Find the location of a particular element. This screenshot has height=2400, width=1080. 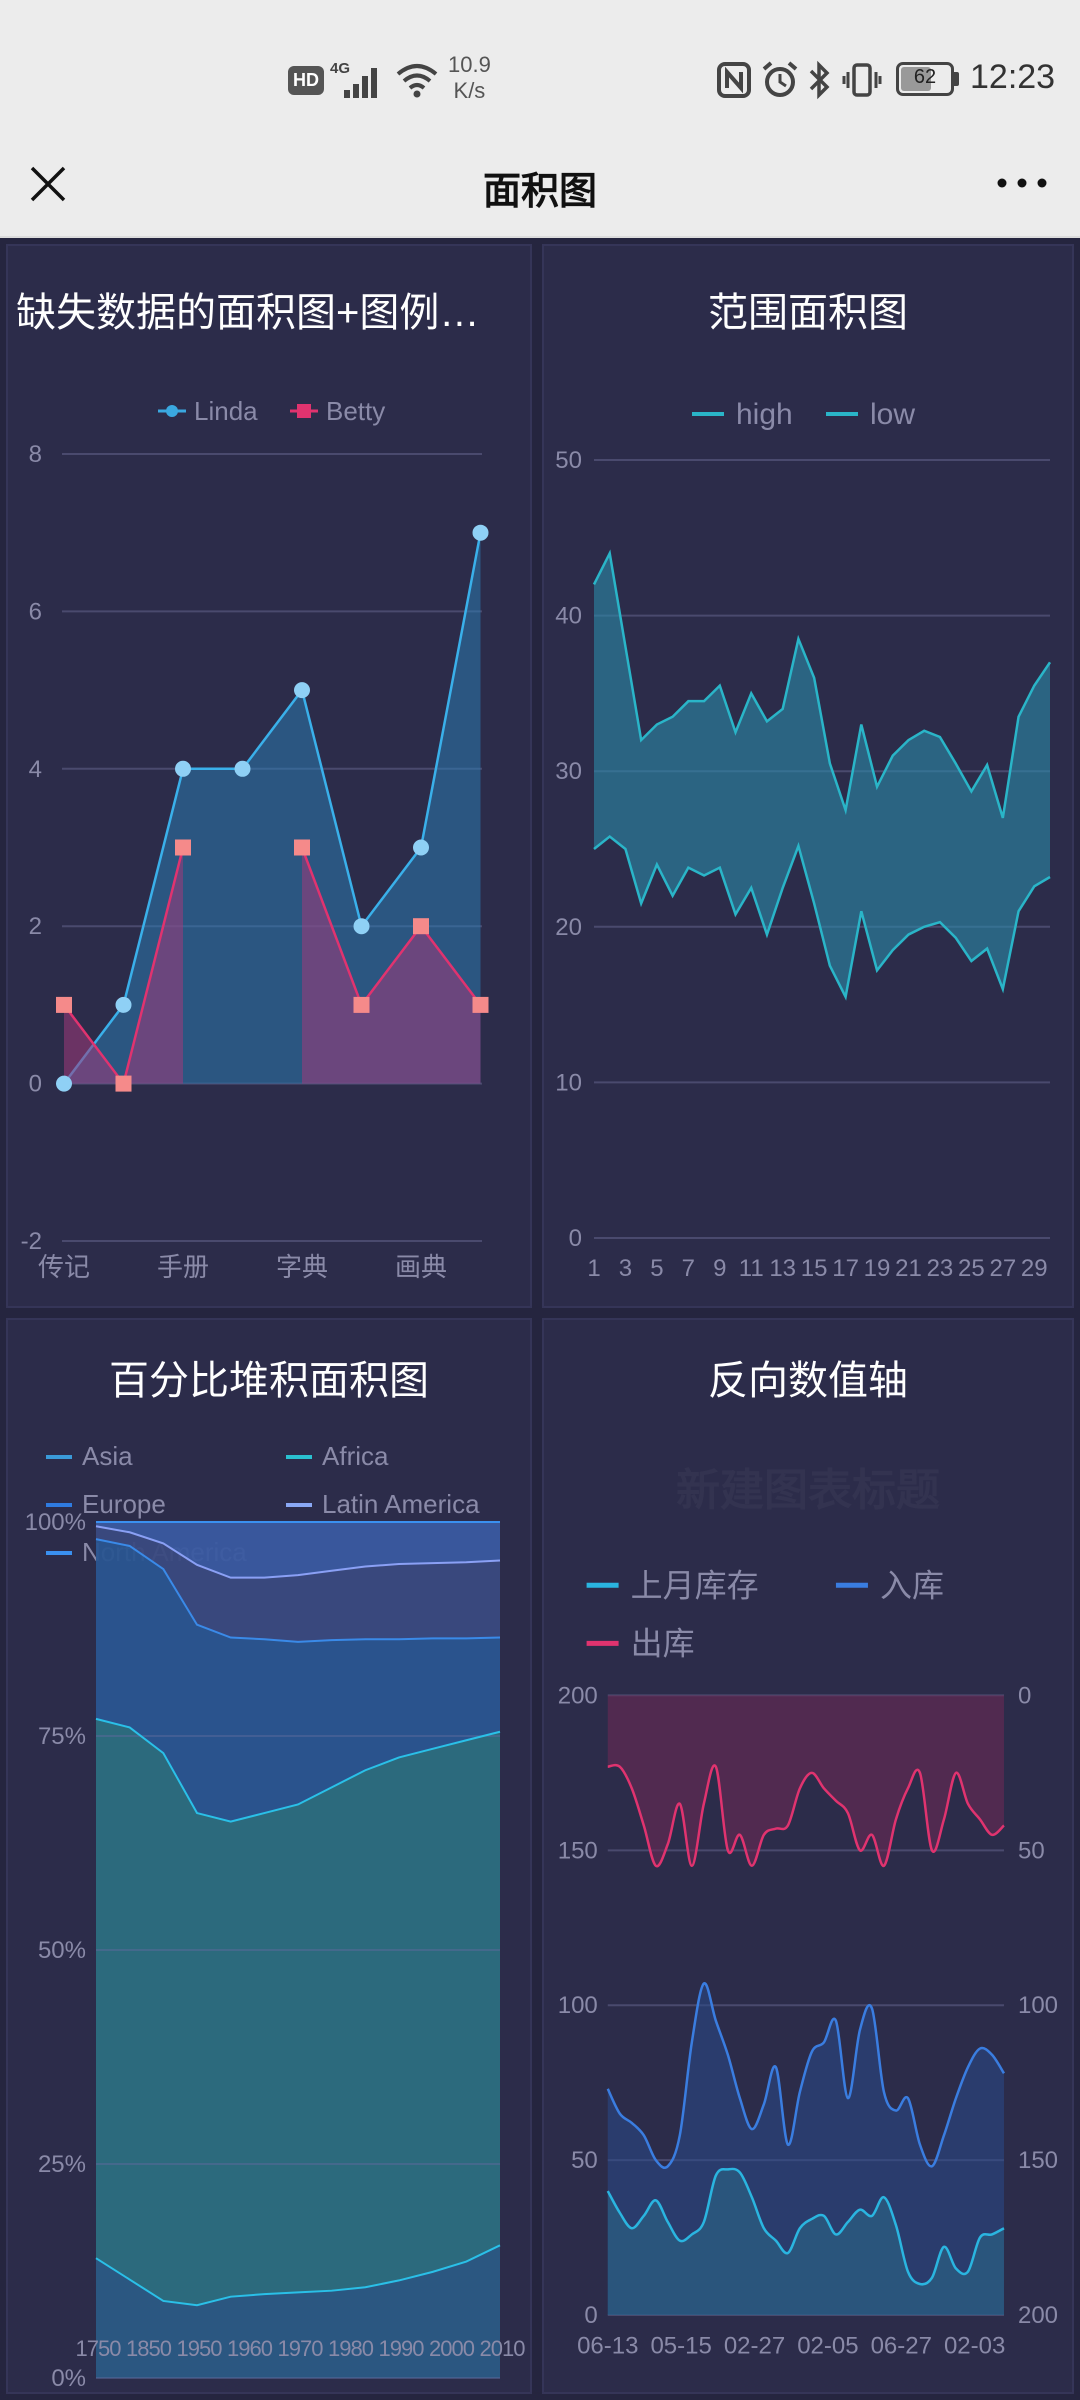

y-right-tick-label: 200 is located at coordinates (1038, 2315).